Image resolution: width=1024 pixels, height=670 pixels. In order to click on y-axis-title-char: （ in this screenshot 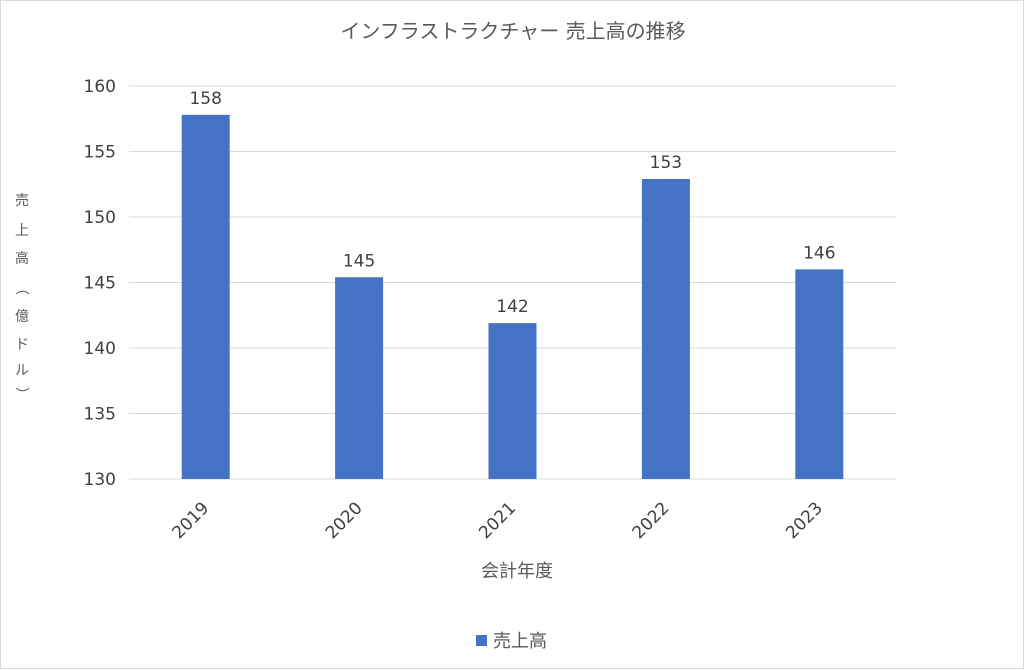, I will do `click(21, 288)`.